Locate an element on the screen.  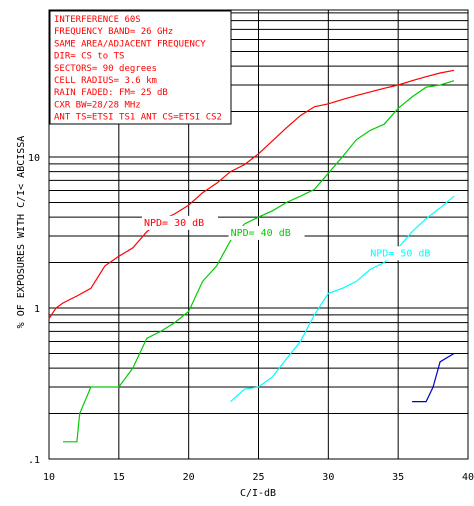
x-axis-title: C/I-dB is located at coordinates (258, 493).